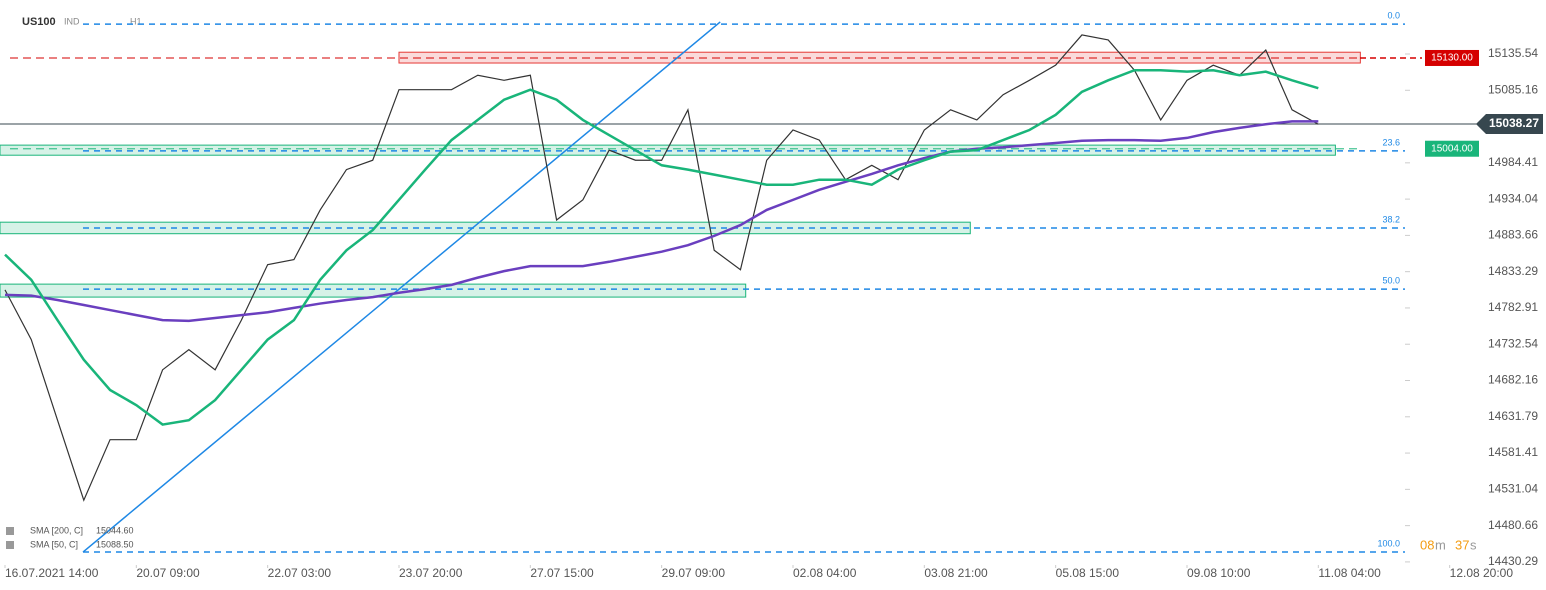 The width and height of the screenshot is (1546, 590). What do you see at coordinates (1349, 573) in the screenshot?
I see `x-tick-label: 11.08 04:00` at bounding box center [1349, 573].